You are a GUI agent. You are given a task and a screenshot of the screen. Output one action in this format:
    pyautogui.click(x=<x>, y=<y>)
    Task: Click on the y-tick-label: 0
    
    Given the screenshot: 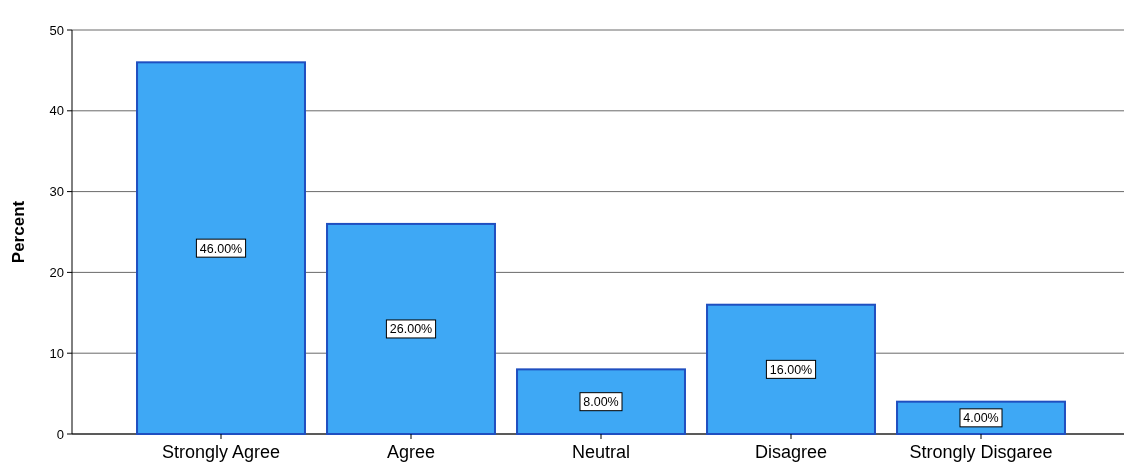 What is the action you would take?
    pyautogui.click(x=60, y=434)
    